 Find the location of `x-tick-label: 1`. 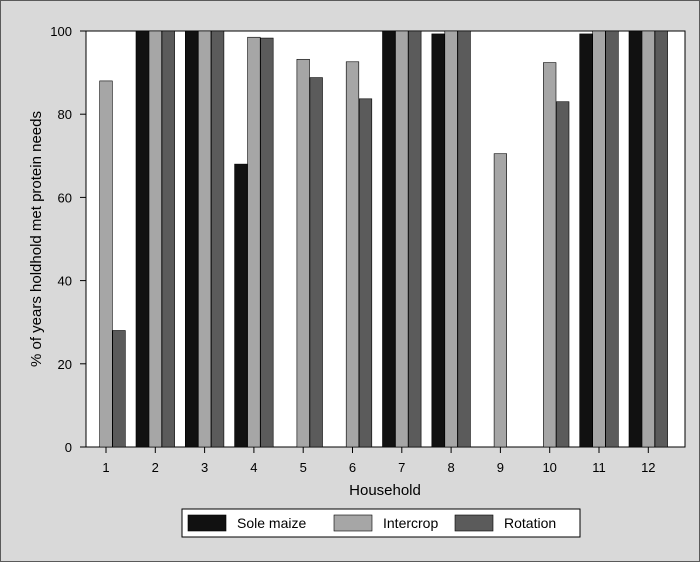

x-tick-label: 1 is located at coordinates (105, 467).